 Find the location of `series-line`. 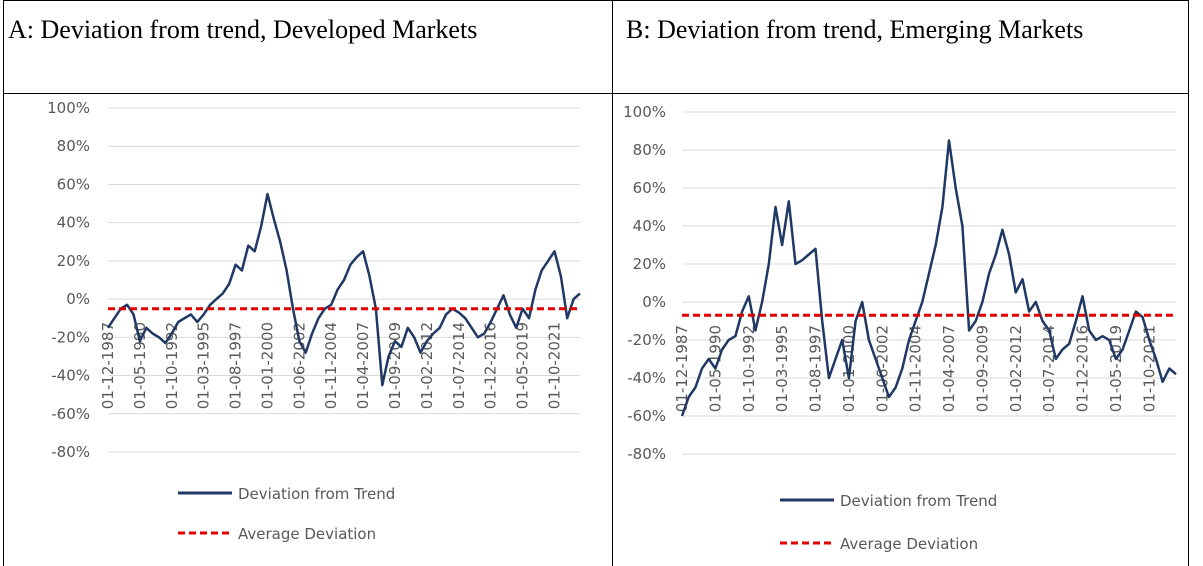

series-line is located at coordinates (343, 289).